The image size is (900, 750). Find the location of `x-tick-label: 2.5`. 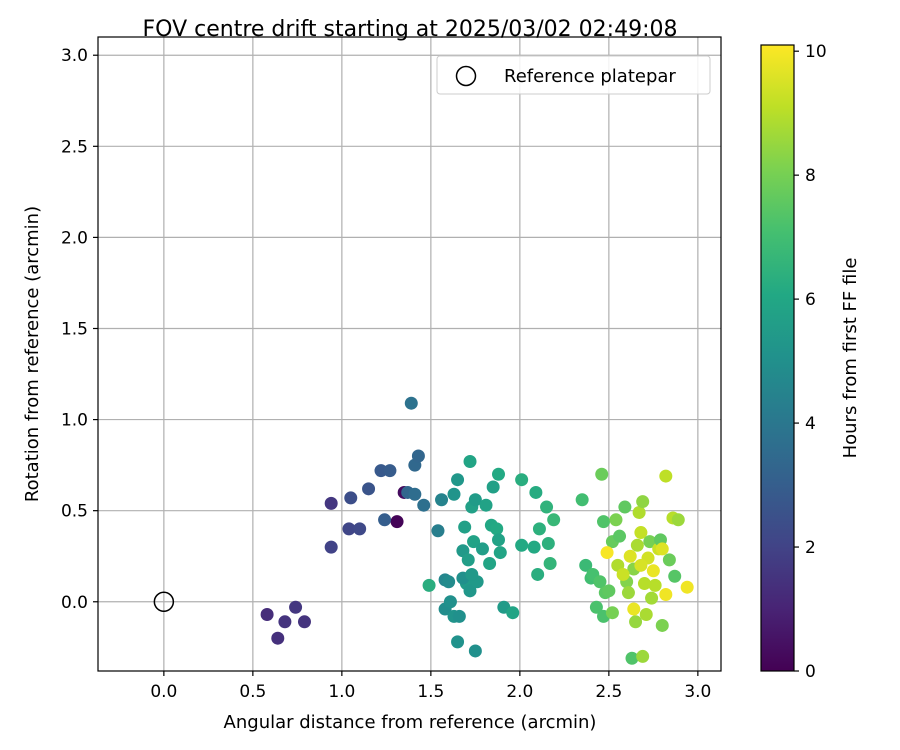

x-tick-label: 2.5 is located at coordinates (608, 692).